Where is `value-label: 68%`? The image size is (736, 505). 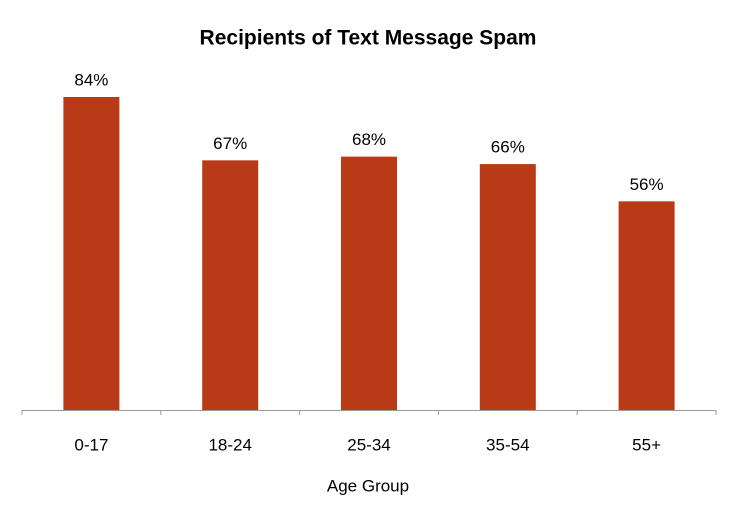
value-label: 68% is located at coordinates (369, 139).